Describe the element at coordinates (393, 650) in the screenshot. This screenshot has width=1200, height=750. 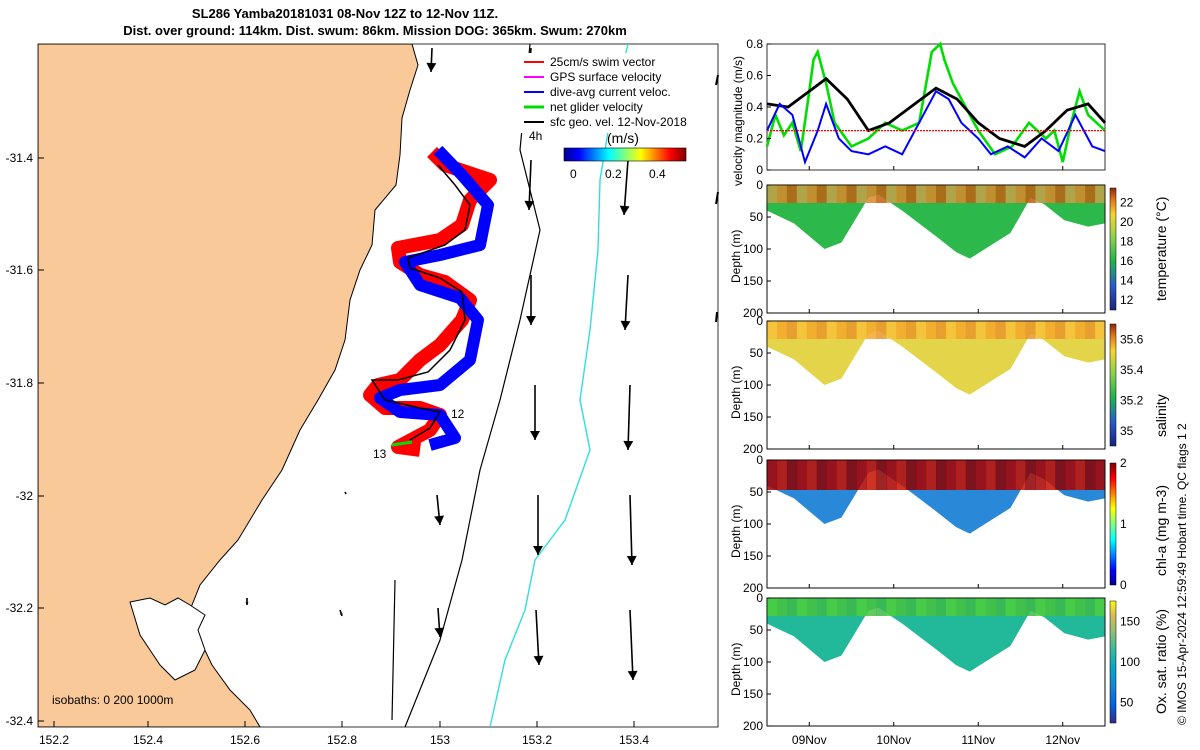
I see `isobath-200-south` at that location.